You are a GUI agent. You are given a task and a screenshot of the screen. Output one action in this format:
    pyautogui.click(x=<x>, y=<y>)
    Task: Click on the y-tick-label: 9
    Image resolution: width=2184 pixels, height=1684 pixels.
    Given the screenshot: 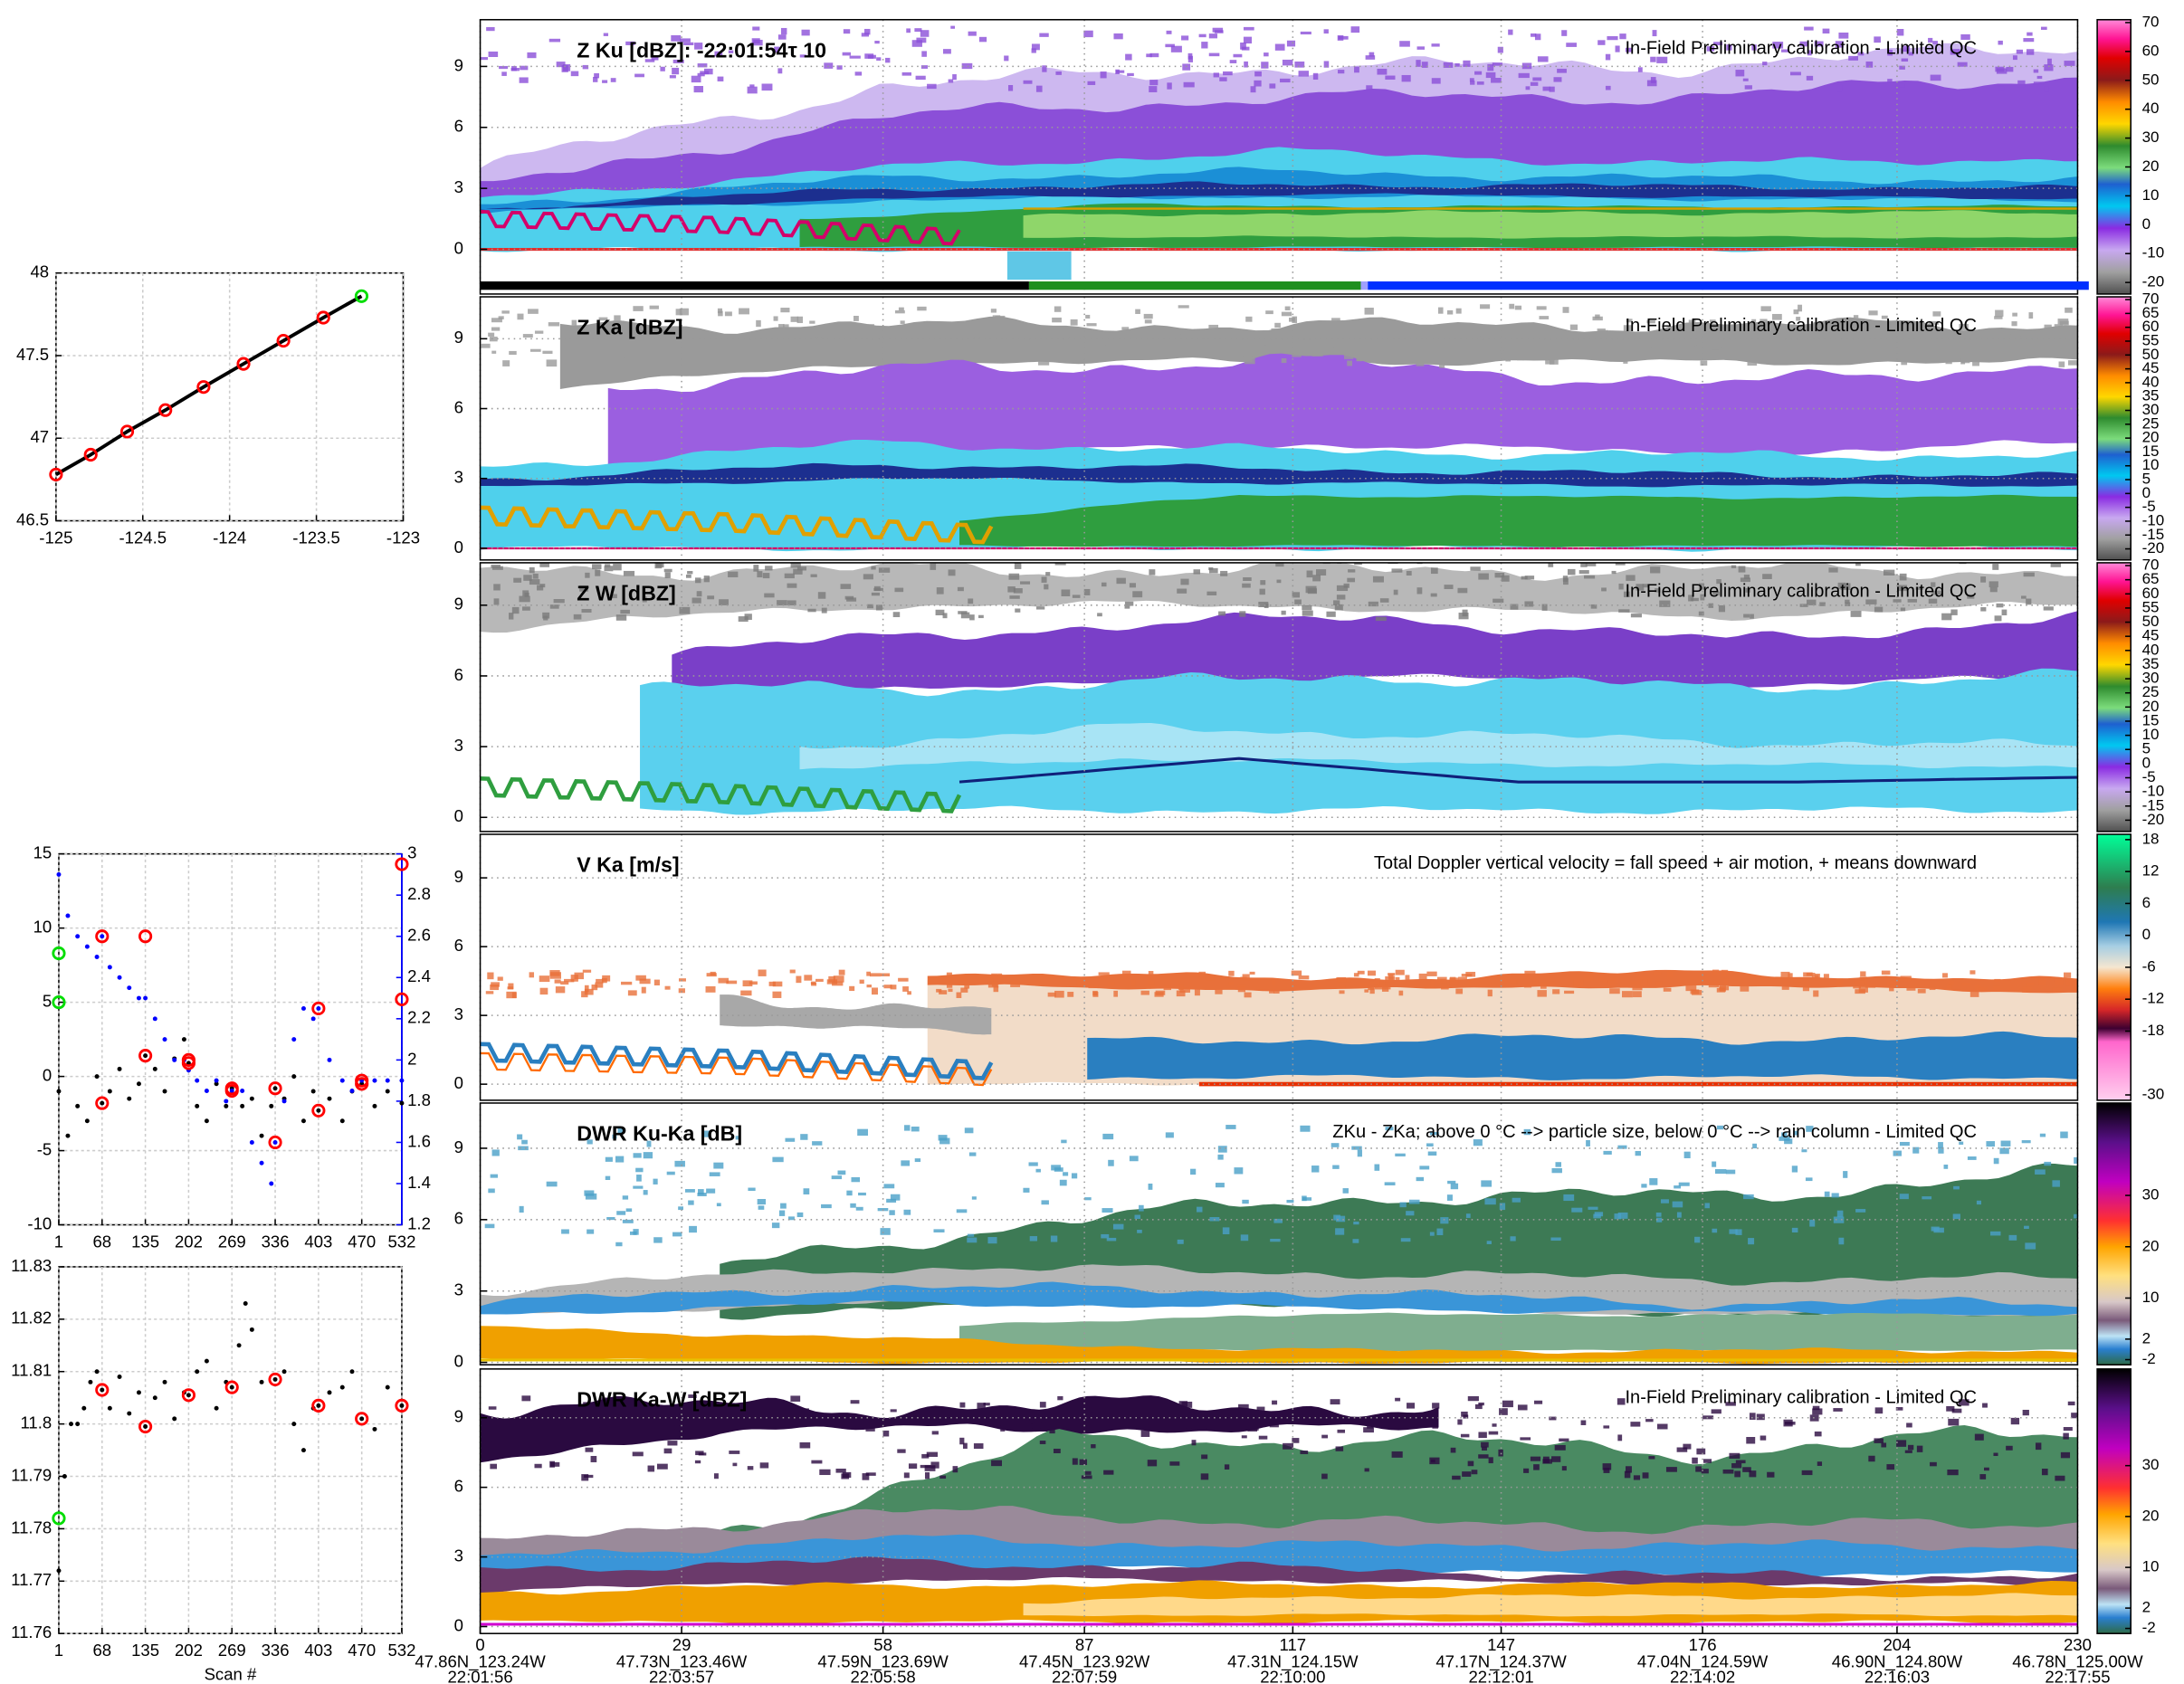 What is the action you would take?
    pyautogui.click(x=458, y=876)
    